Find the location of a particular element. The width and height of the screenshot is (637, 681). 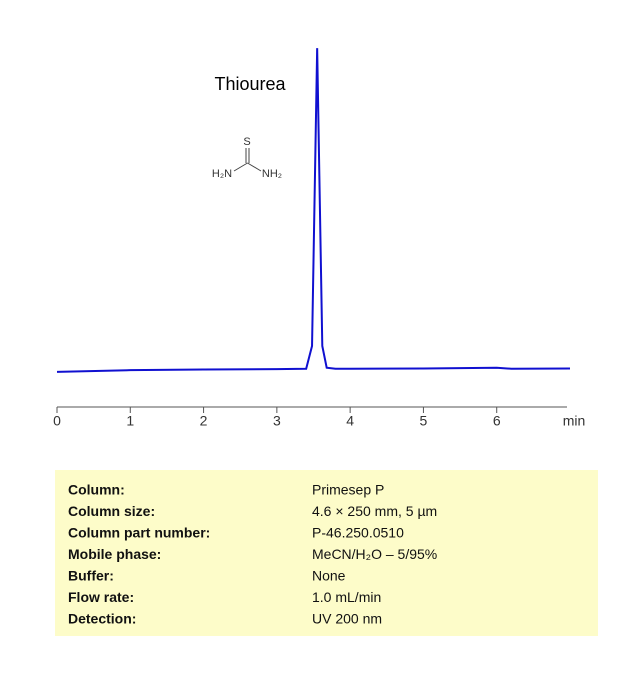

condition-value: UV 200 nm is located at coordinates (347, 619).